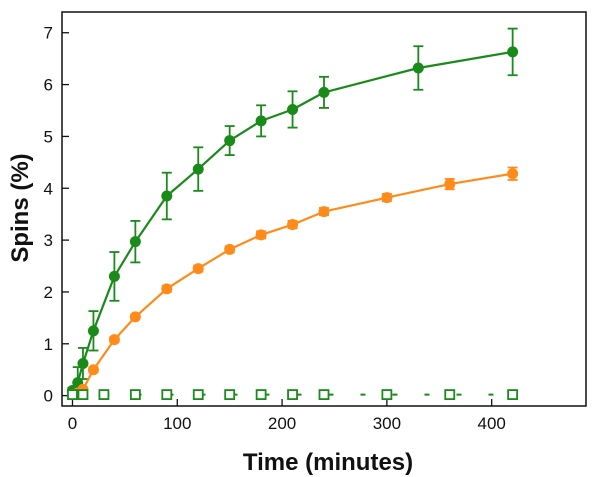  Describe the element at coordinates (48, 292) in the screenshot. I see `y-tick-label: 2` at that location.